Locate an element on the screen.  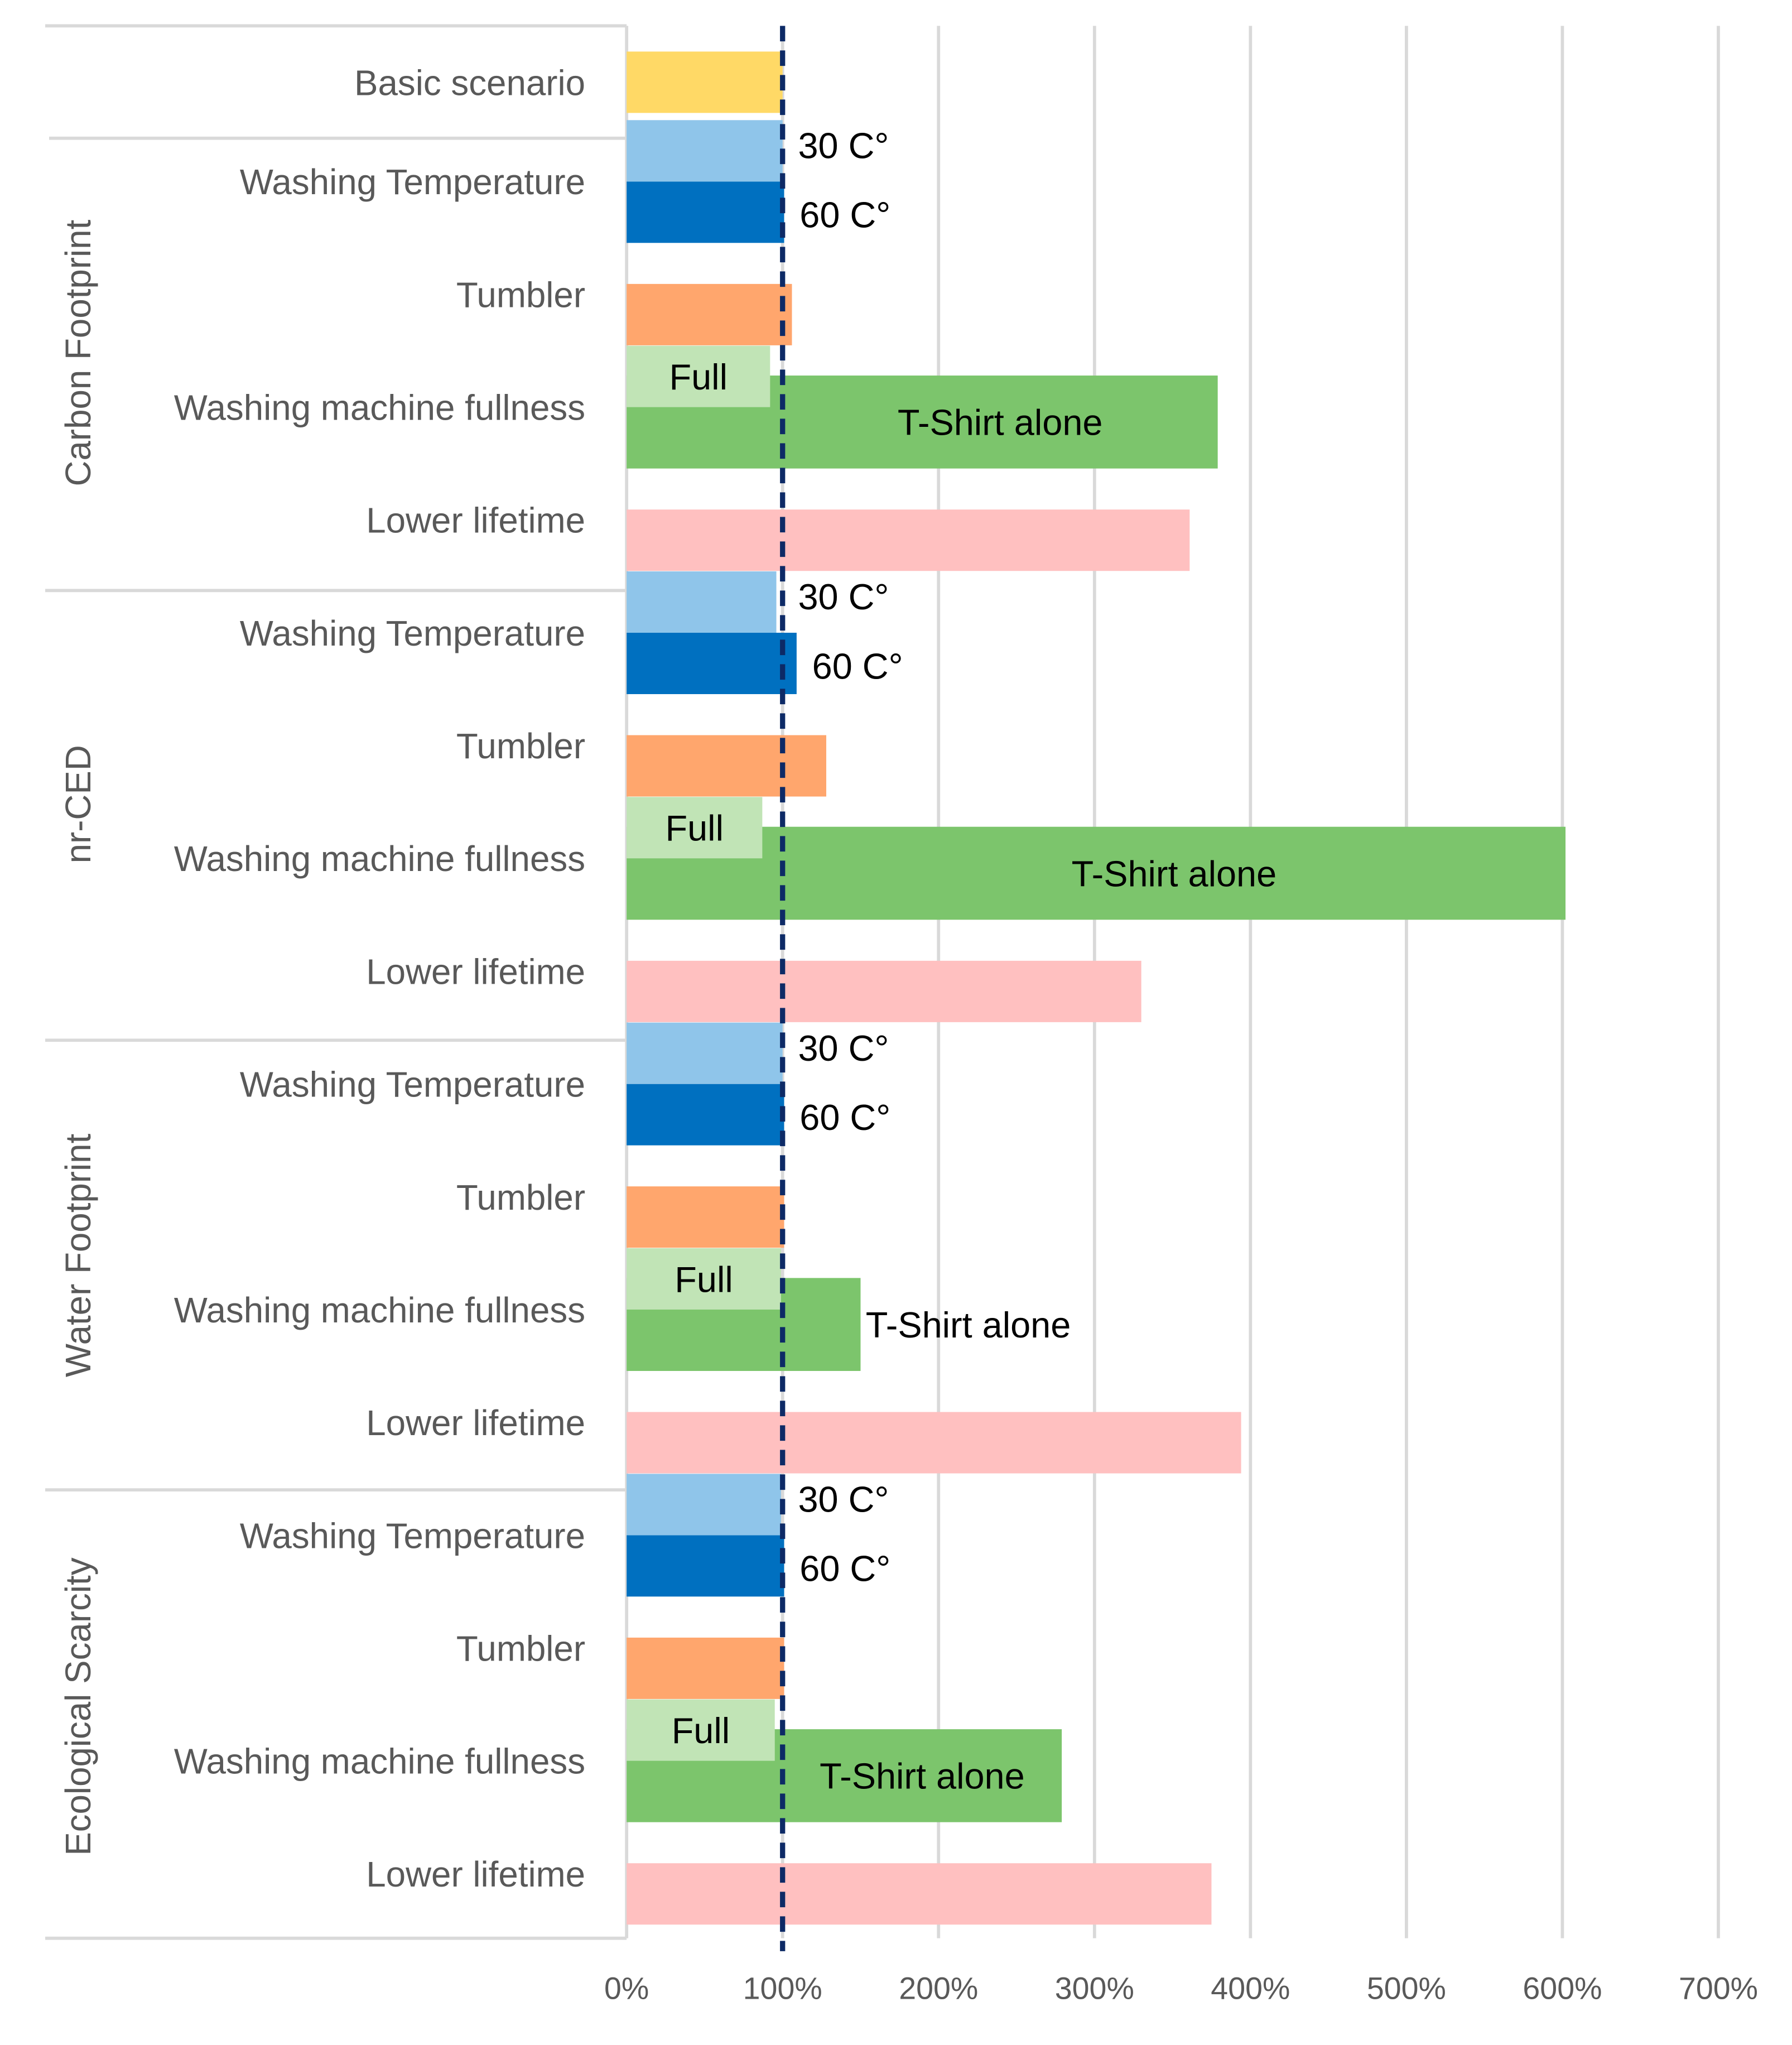
x-tick-label: 100% is located at coordinates (782, 1989).